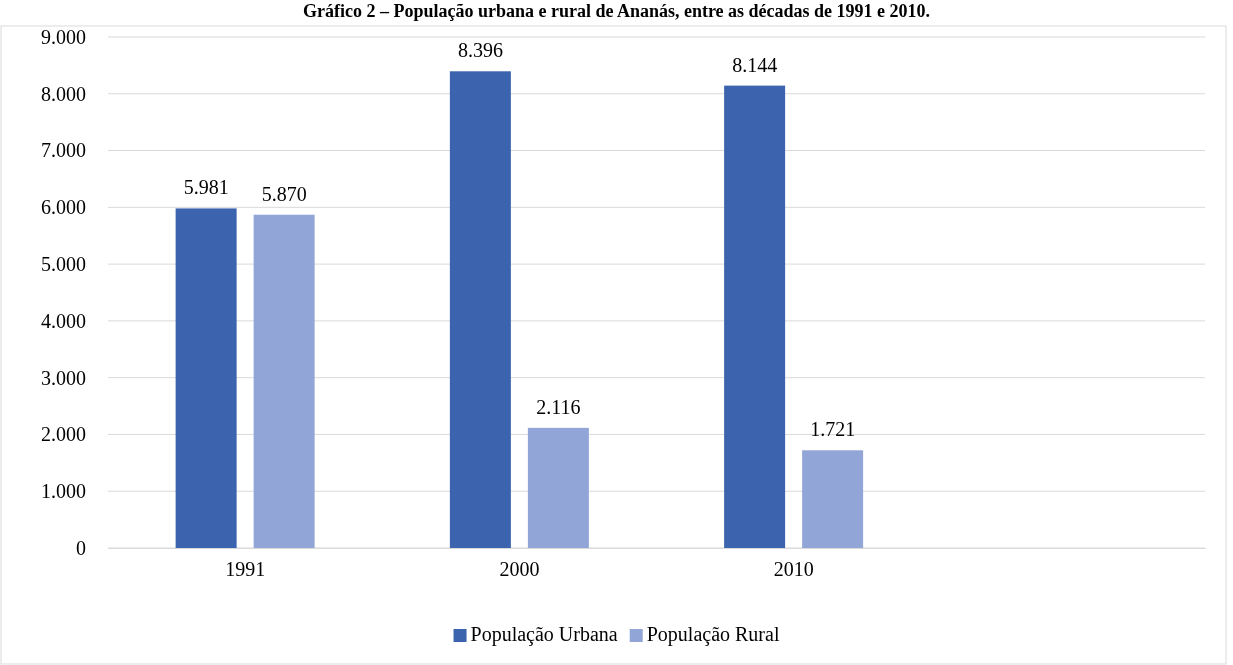  What do you see at coordinates (63, 36) in the screenshot?
I see `y-tick-label: 9.000` at bounding box center [63, 36].